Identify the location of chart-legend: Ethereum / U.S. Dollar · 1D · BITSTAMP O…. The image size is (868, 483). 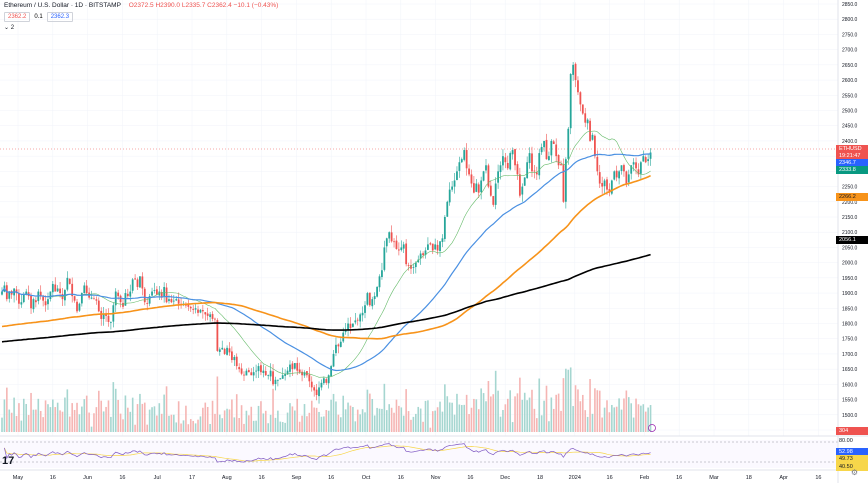
(141, 5).